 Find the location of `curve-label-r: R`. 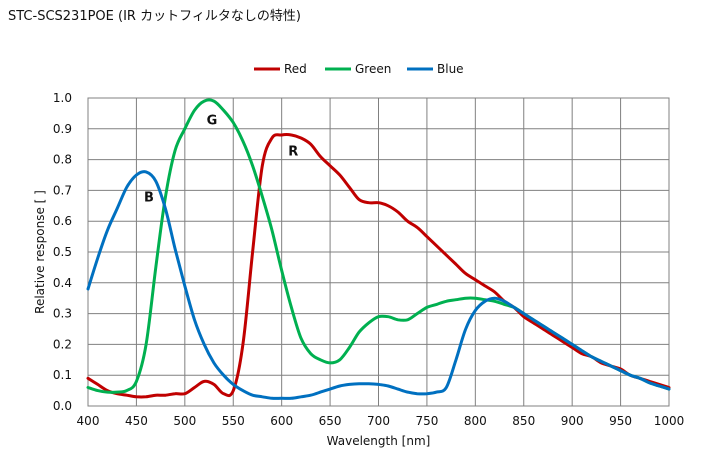

curve-label-r: R is located at coordinates (293, 151).